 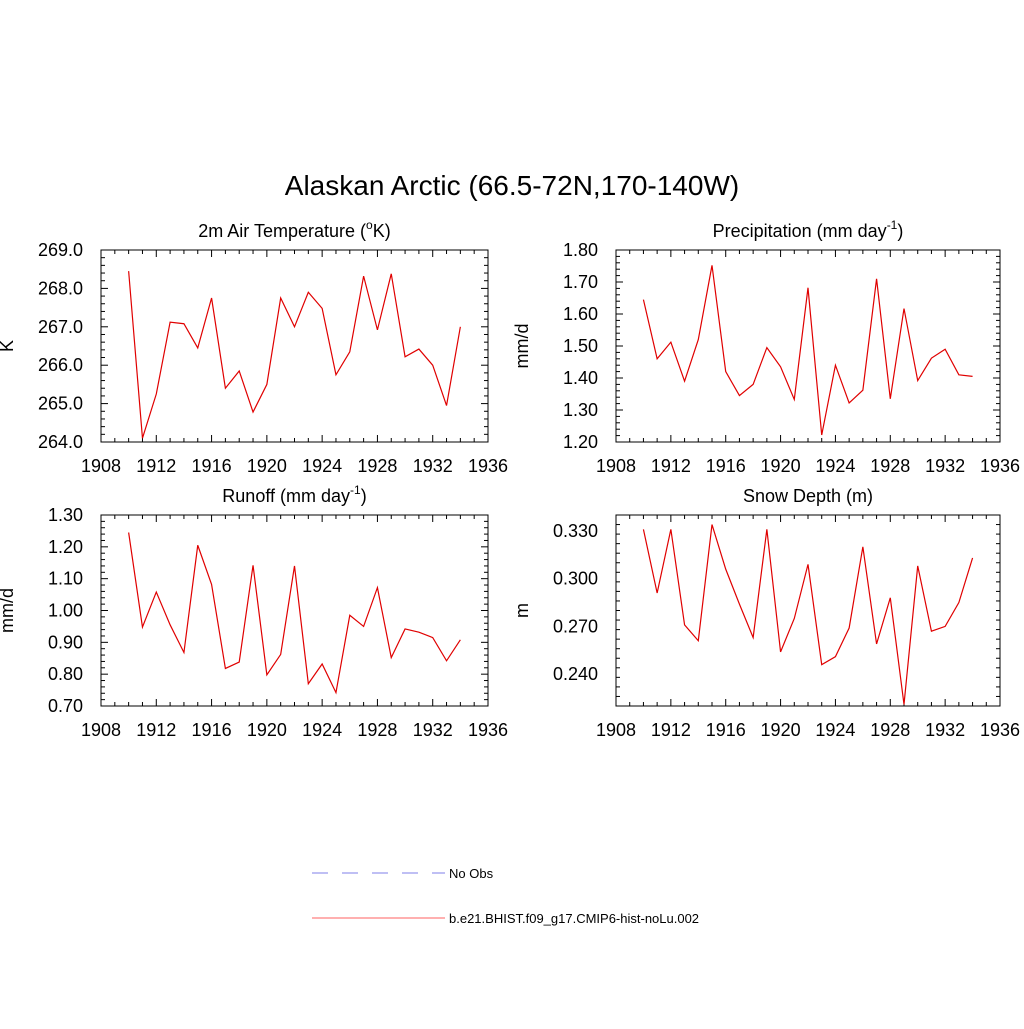 I want to click on y-tick-label: 1.70, so click(x=580, y=282).